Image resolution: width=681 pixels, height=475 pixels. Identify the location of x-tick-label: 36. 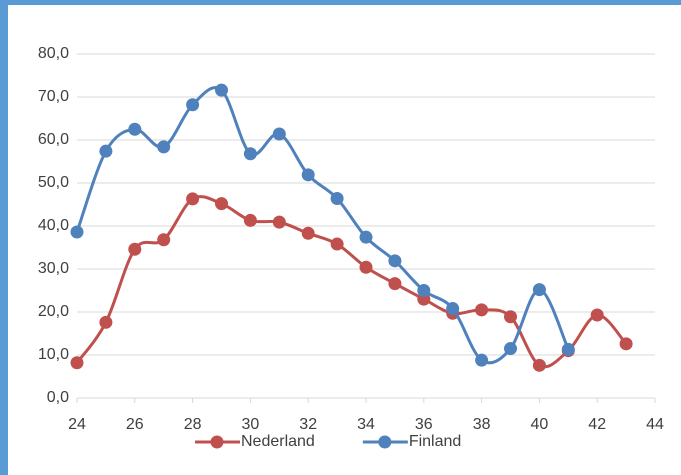
(424, 424).